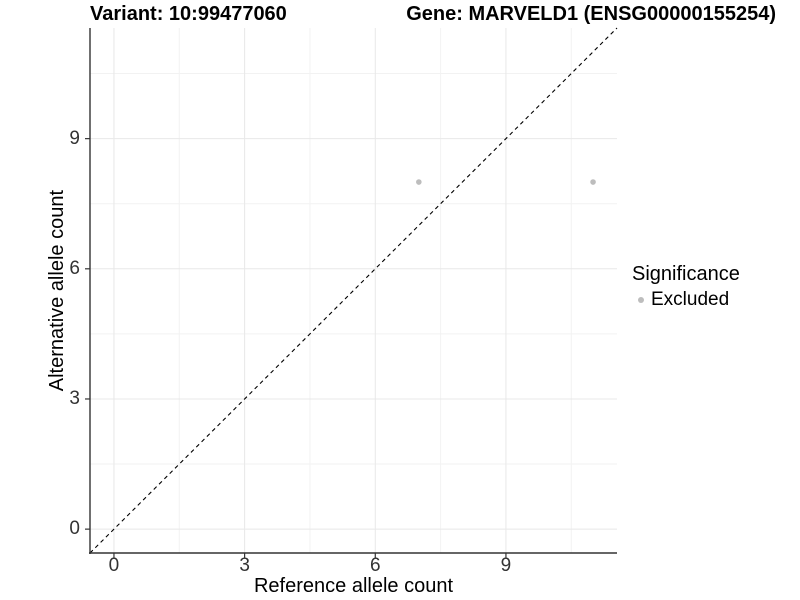 The image size is (800, 600). I want to click on y-axis-title-text: Alternative allele count, so click(56, 290).